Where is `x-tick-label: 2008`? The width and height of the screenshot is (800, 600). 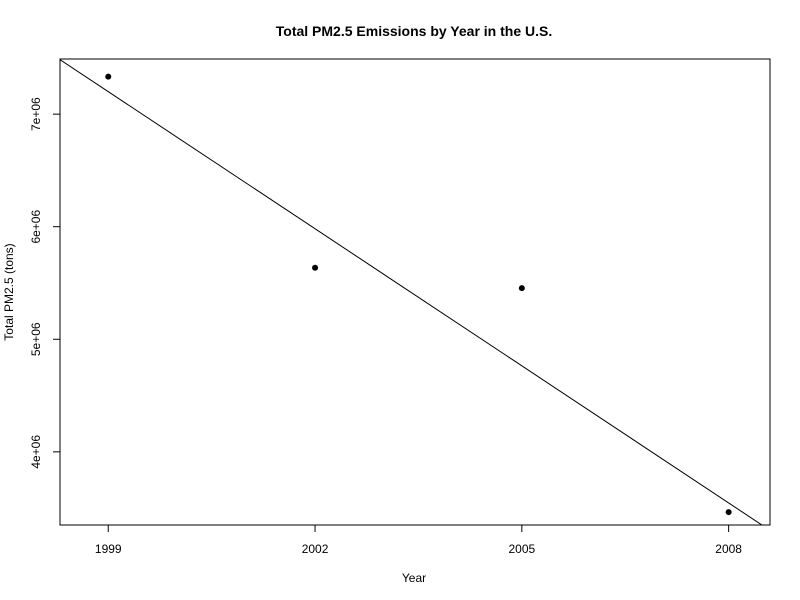
x-tick-label: 2008 is located at coordinates (728, 549).